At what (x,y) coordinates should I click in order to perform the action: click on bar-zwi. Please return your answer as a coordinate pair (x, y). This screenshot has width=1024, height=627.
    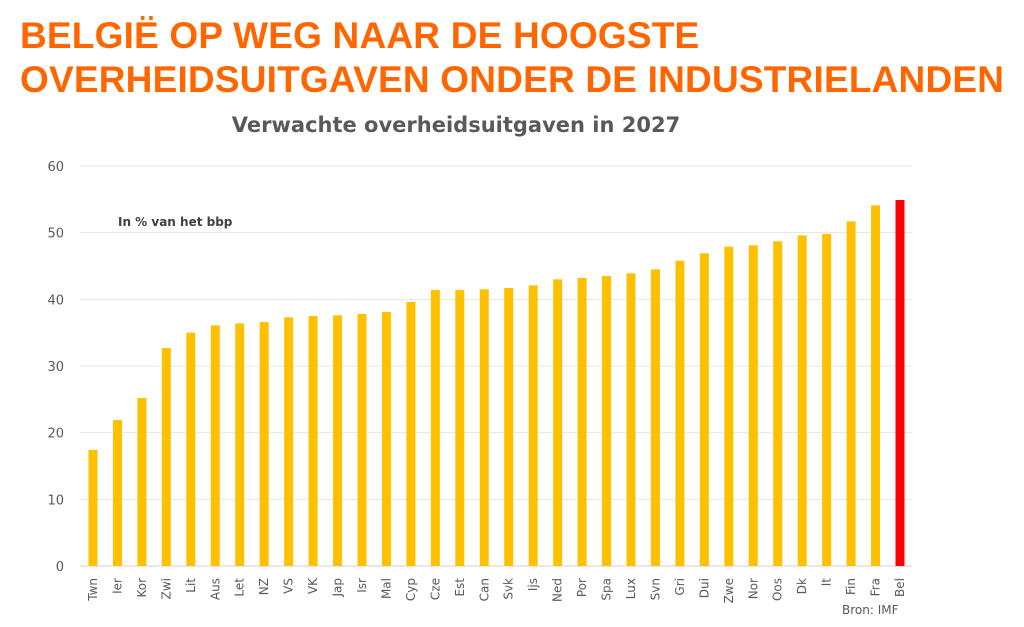
    Looking at the image, I should click on (166, 457).